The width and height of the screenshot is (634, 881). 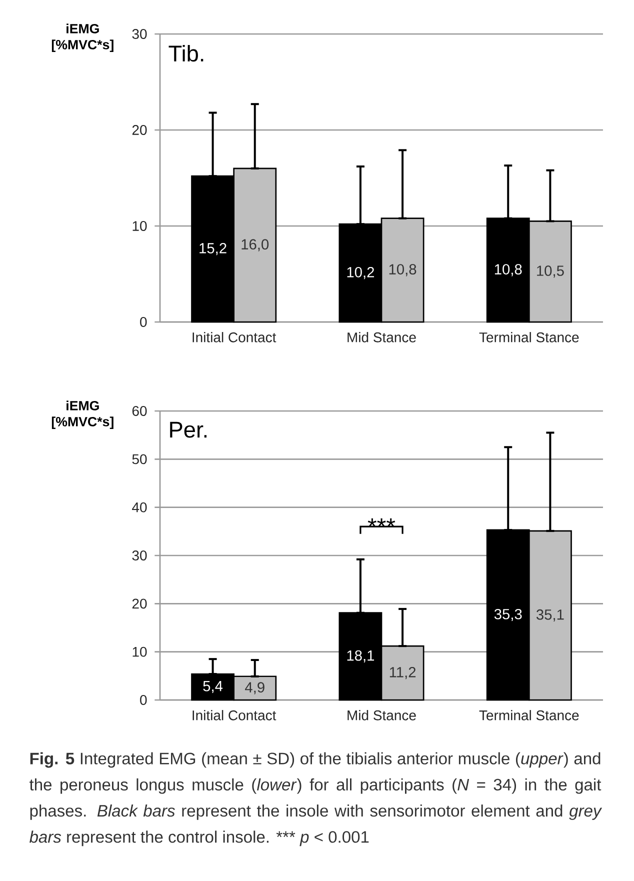 What do you see at coordinates (360, 656) in the screenshot?
I see `data-label: 18,1` at bounding box center [360, 656].